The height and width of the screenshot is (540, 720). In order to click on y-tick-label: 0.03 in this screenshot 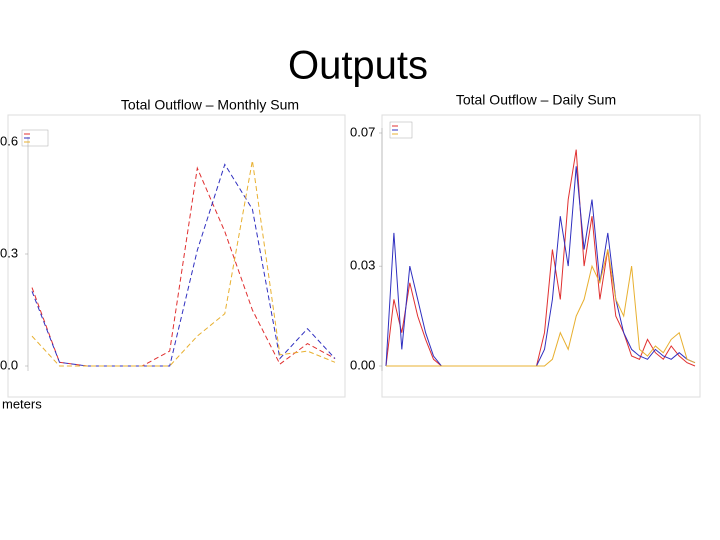, I will do `click(362, 265)`.